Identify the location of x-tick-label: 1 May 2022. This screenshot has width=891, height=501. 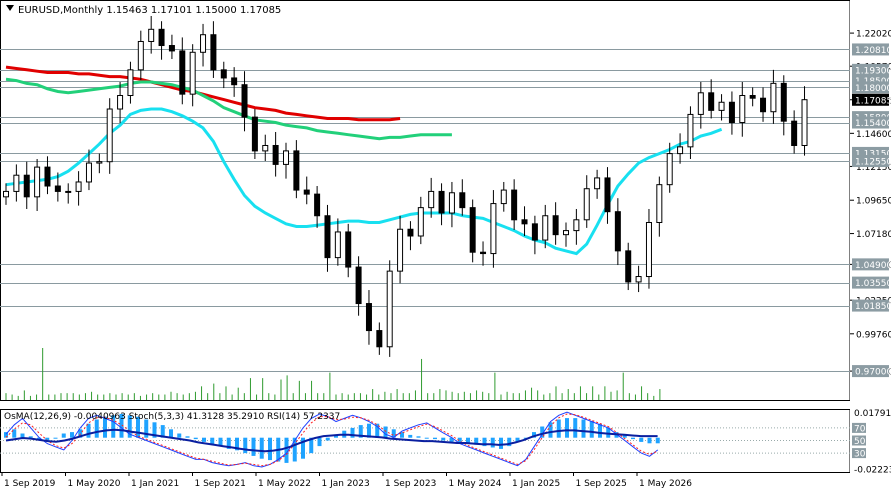
(284, 484).